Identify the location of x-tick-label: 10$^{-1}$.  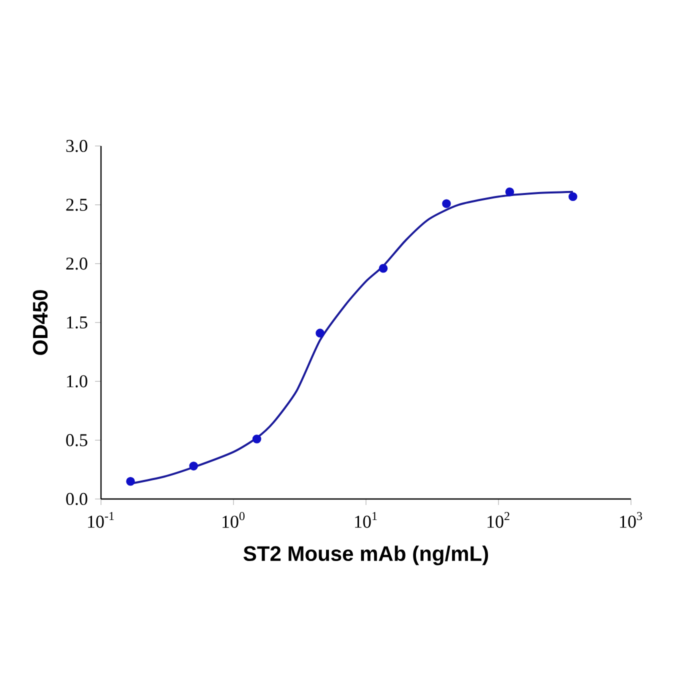
(101, 520).